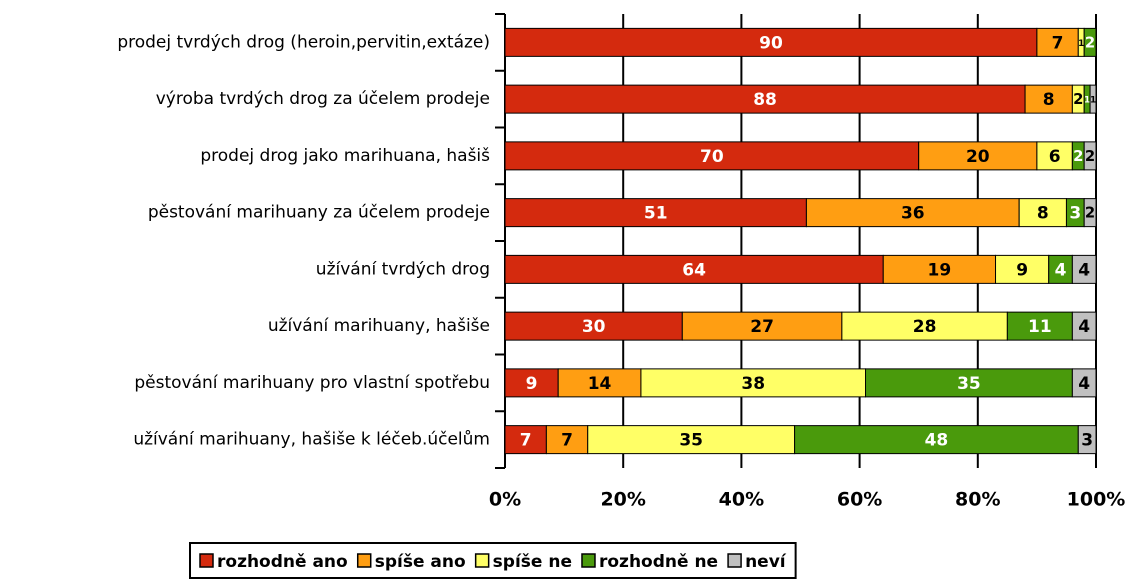 Image resolution: width=1134 pixels, height=580 pixels. What do you see at coordinates (282, 562) in the screenshot?
I see `legend-label: rozhodně ano` at bounding box center [282, 562].